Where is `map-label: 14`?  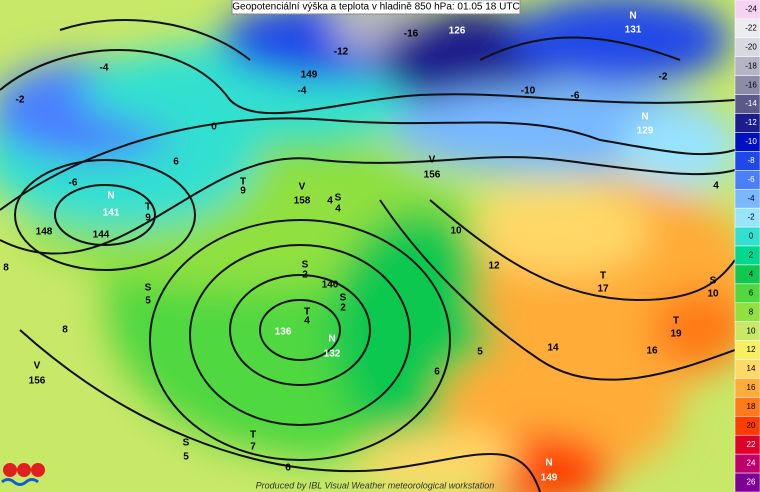 map-label: 14 is located at coordinates (553, 348).